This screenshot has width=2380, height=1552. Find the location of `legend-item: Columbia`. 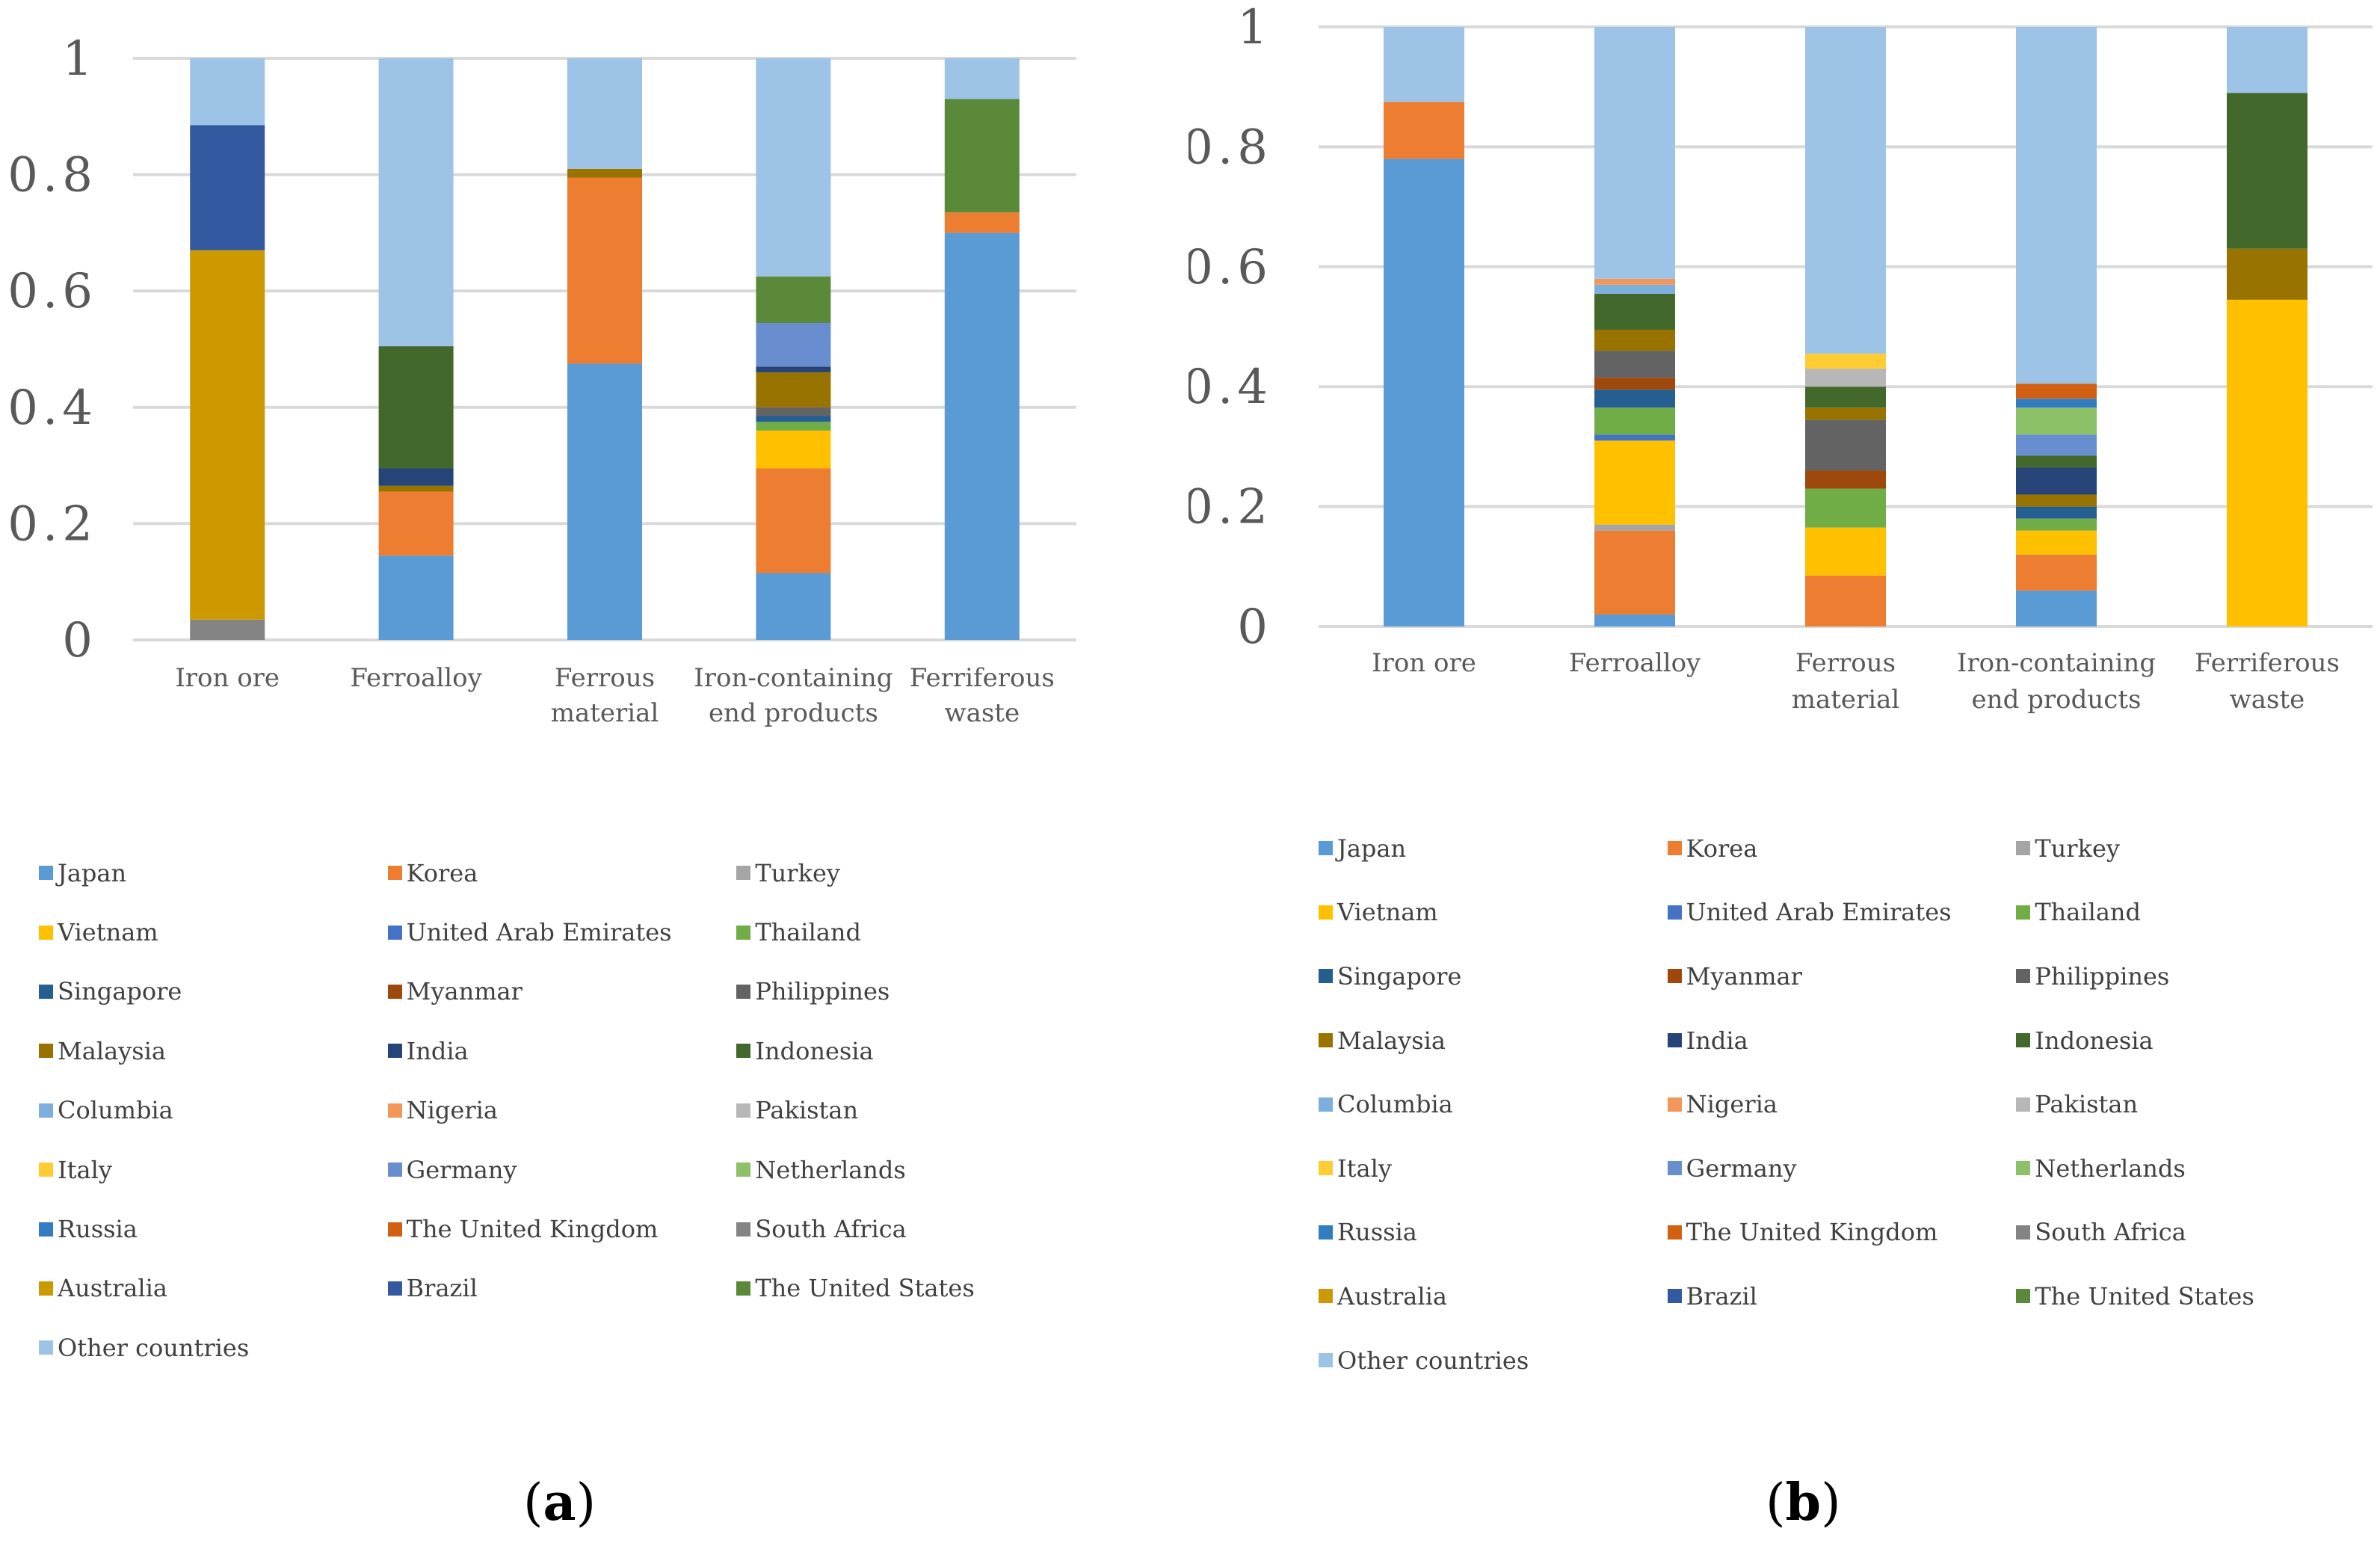

legend-item: Columbia is located at coordinates (213, 1110).